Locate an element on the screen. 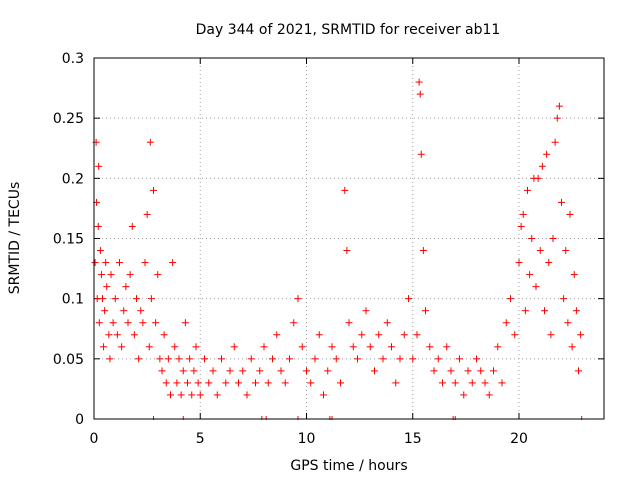 This screenshot has width=640, height=480. x-axis-label: GPS time / hours is located at coordinates (348, 466).